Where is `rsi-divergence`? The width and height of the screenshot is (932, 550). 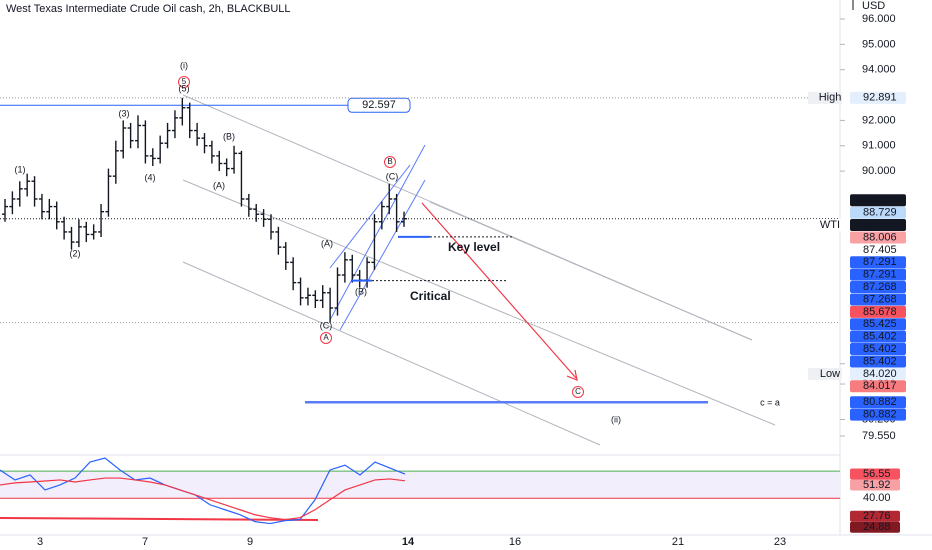 rsi-divergence is located at coordinates (159, 519).